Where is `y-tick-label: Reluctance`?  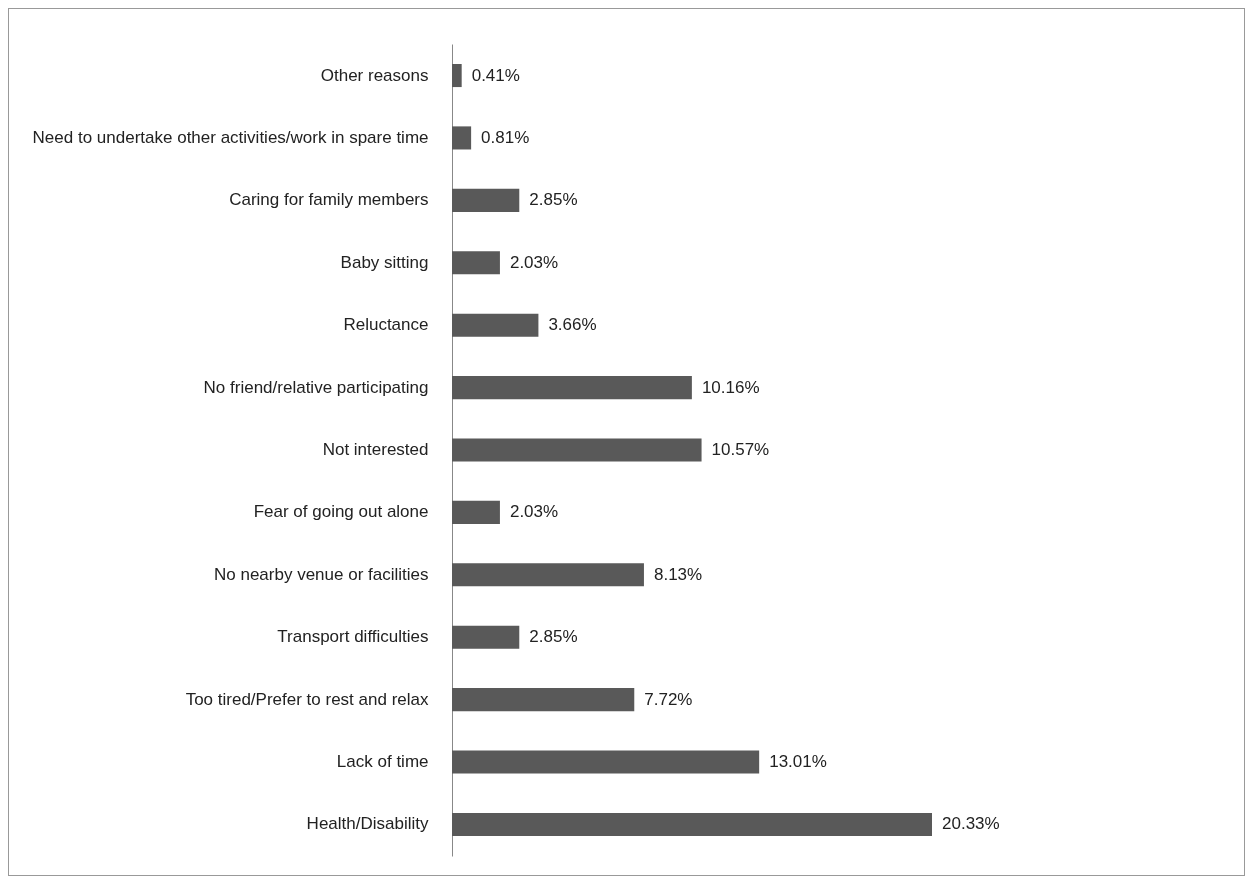 y-tick-label: Reluctance is located at coordinates (386, 325).